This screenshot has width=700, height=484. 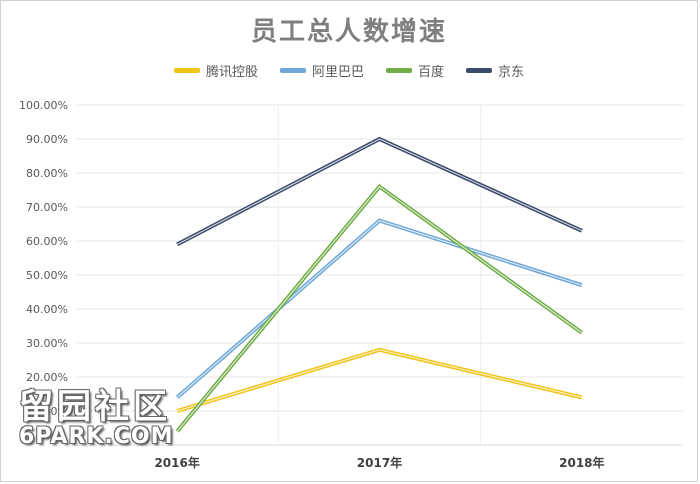 I want to click on legend-item-1: 阿里巴巴, so click(x=321, y=70).